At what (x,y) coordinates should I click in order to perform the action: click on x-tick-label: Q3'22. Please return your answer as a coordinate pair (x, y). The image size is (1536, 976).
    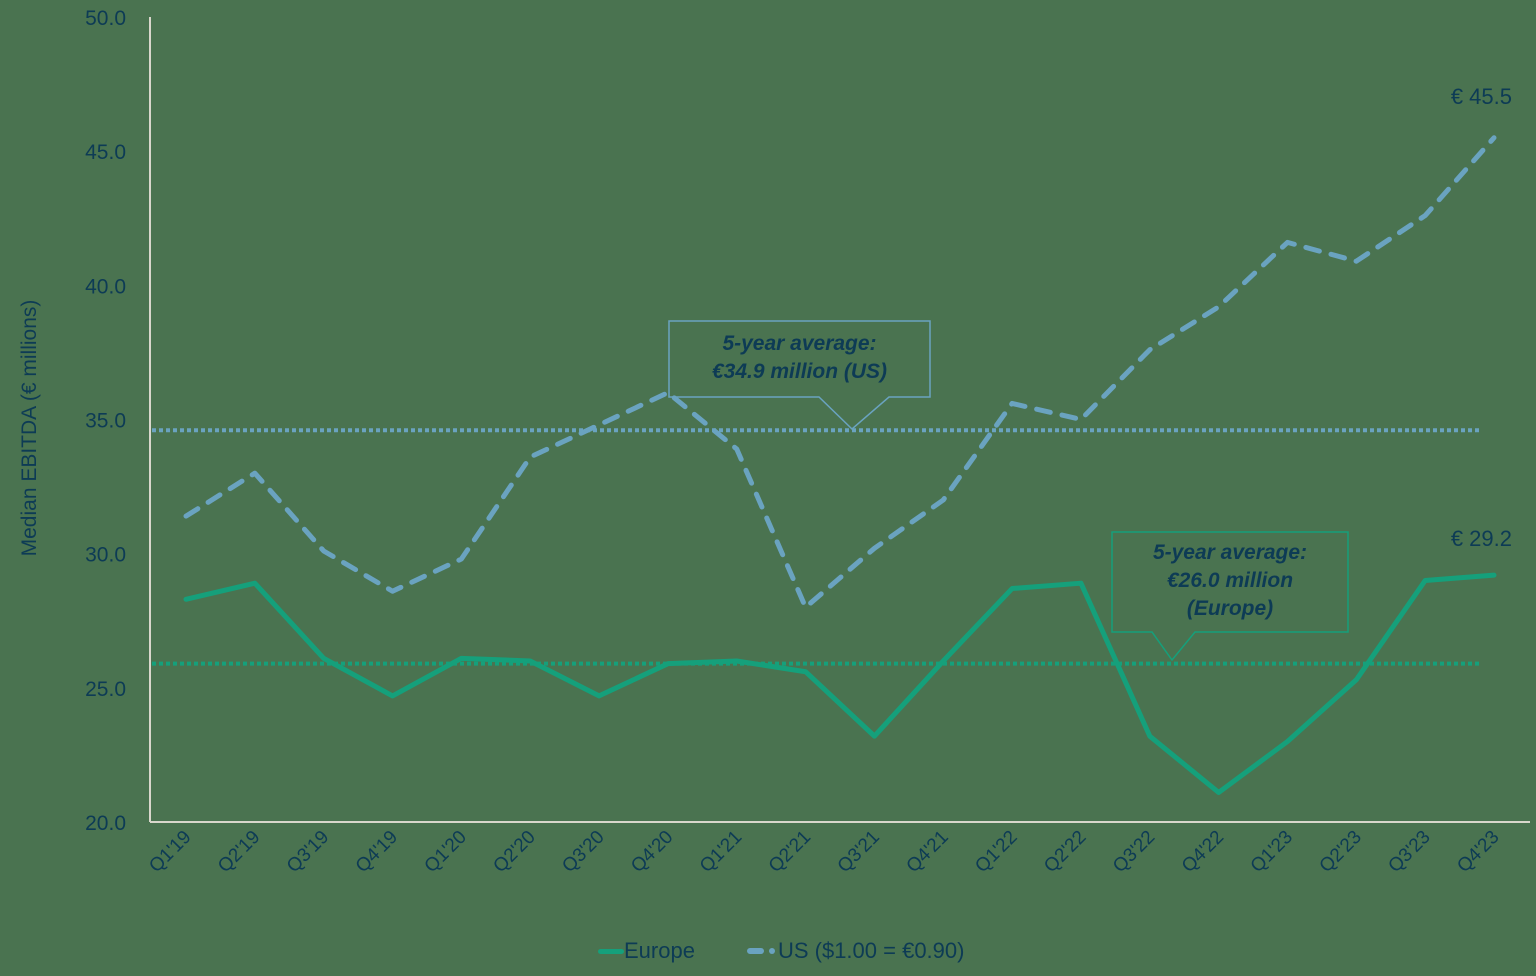
    Looking at the image, I should click on (1134, 852).